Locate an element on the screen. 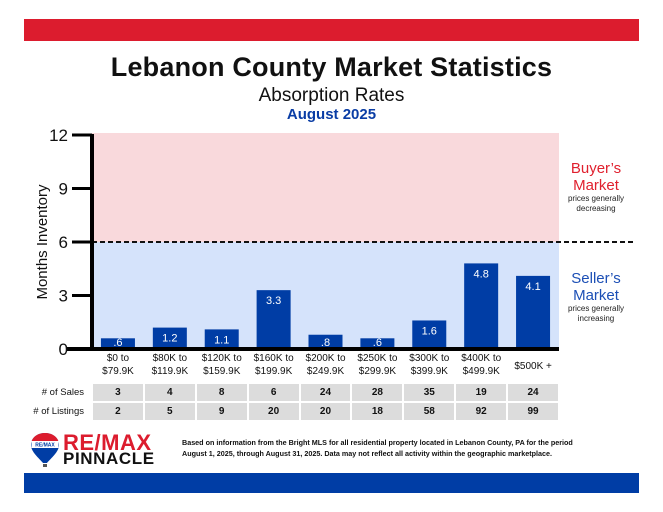  x-category-label-line: $199.9K is located at coordinates (274, 371).